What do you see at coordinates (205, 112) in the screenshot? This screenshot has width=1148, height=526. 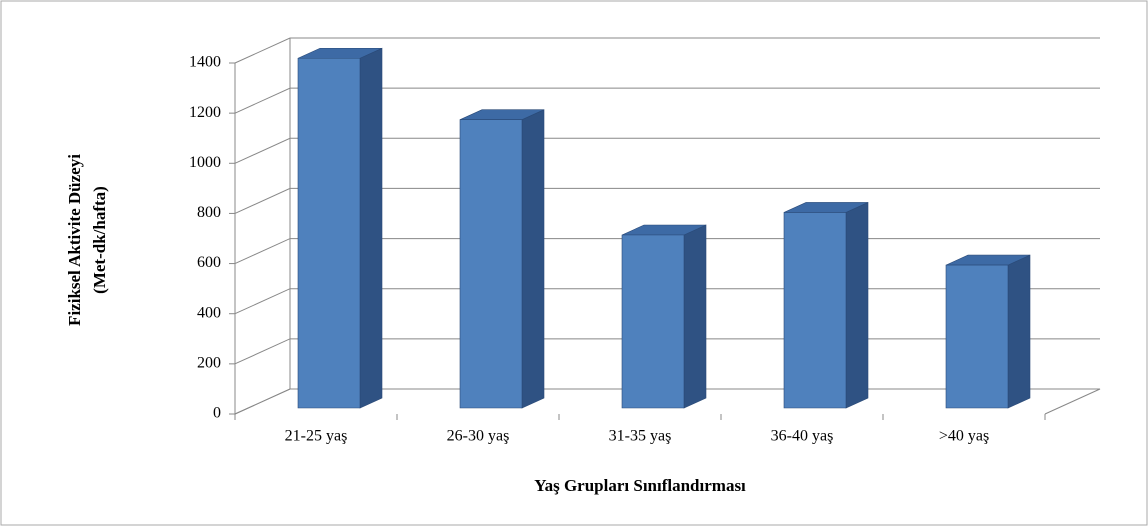 I see `y-tick-label: 1200` at bounding box center [205, 112].